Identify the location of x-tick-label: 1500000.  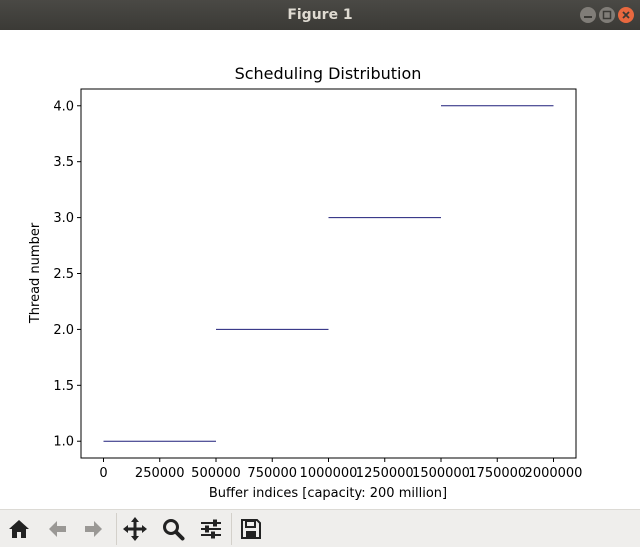
(441, 473).